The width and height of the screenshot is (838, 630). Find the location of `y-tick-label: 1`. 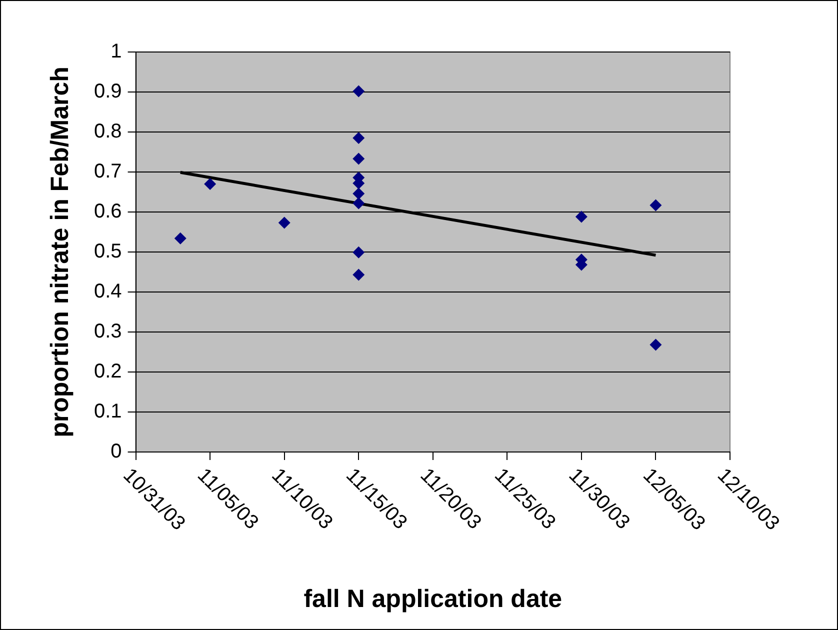

y-tick-label: 1 is located at coordinates (116, 51).